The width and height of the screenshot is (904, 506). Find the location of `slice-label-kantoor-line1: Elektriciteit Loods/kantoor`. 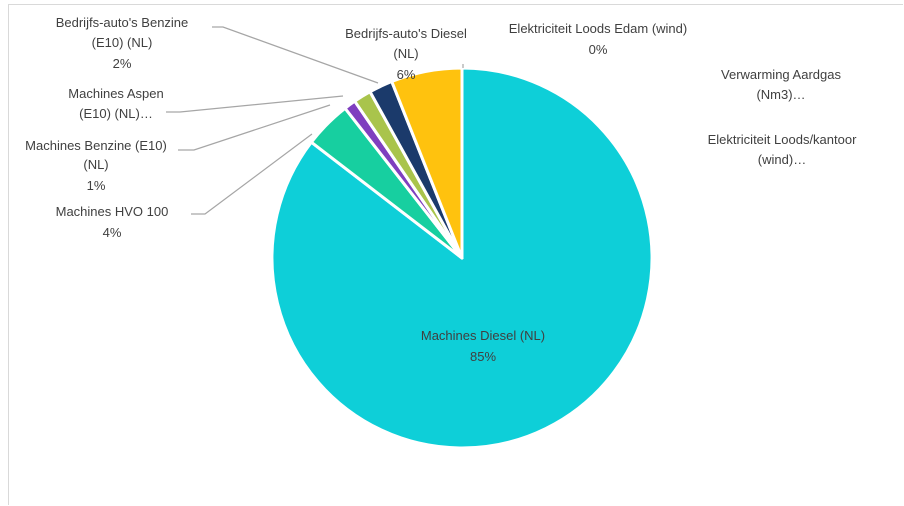

slice-label-kantoor-line1: Elektriciteit Loods/kantoor is located at coordinates (783, 139).